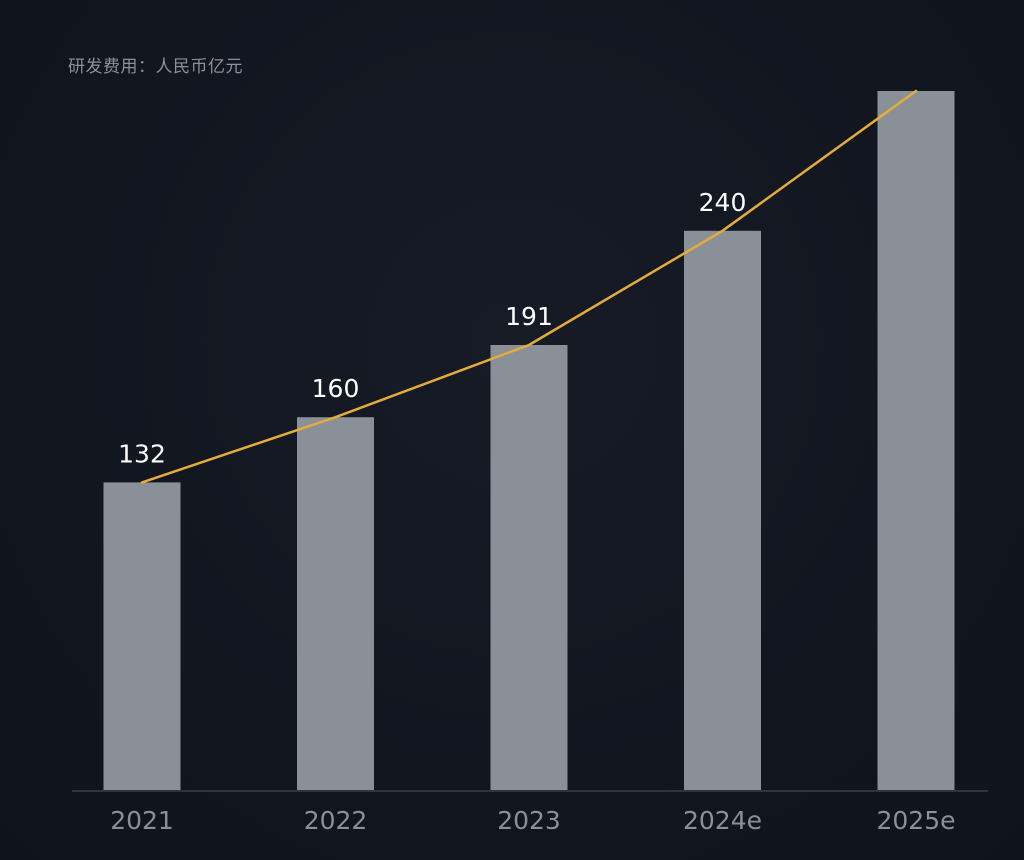  What do you see at coordinates (336, 388) in the screenshot?
I see `data-label-2022: 160` at bounding box center [336, 388].